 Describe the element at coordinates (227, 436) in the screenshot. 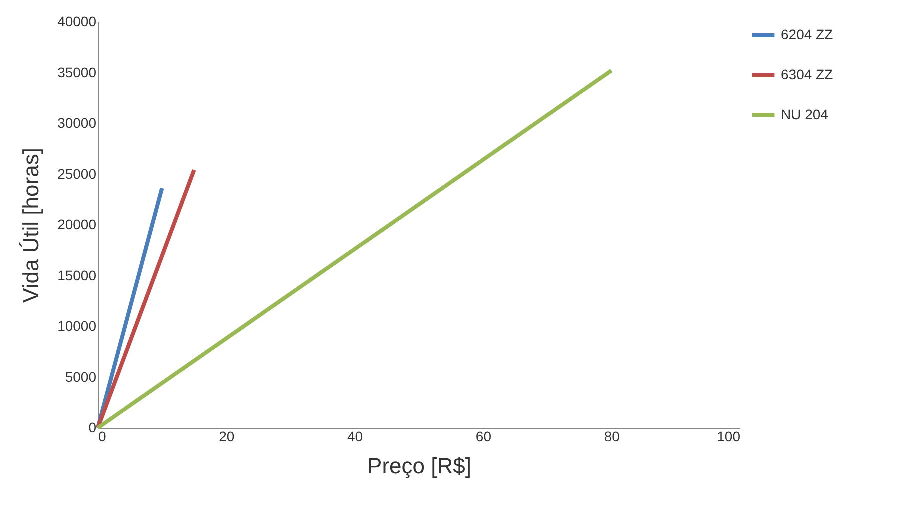

I see `x-tick-label: 20` at that location.